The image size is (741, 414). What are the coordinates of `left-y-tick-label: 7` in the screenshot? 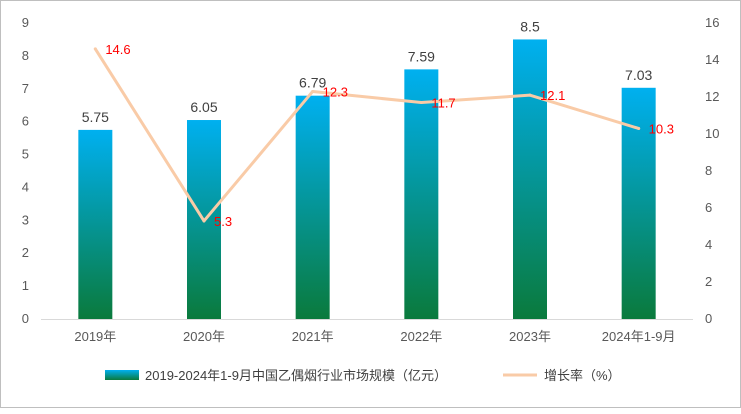 It's located at (25, 88).